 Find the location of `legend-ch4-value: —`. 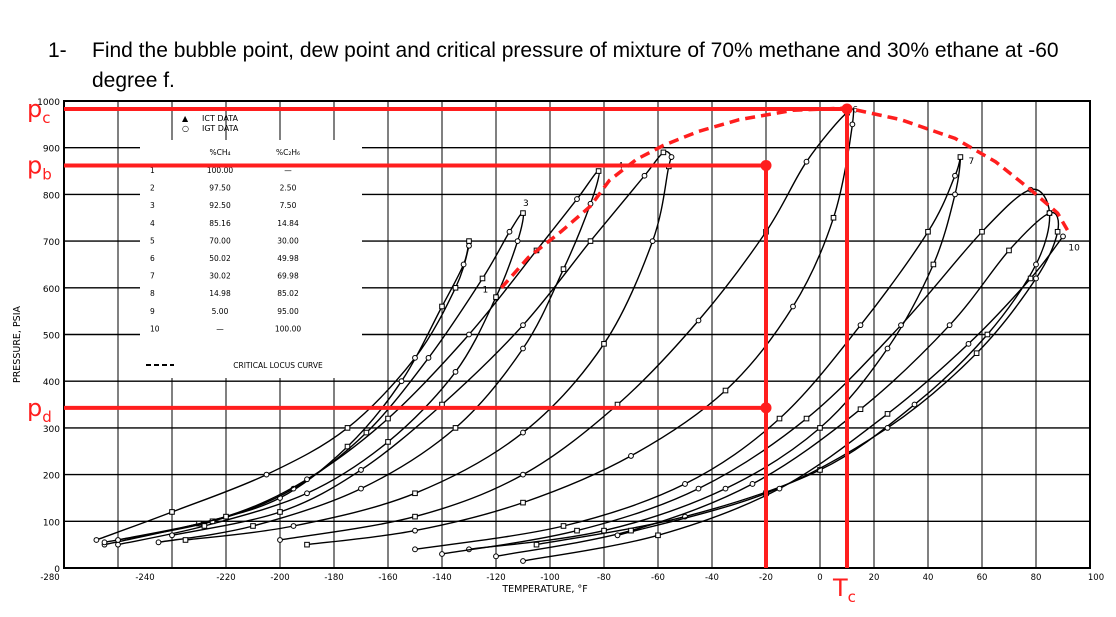

legend-ch4-value: — is located at coordinates (220, 328).